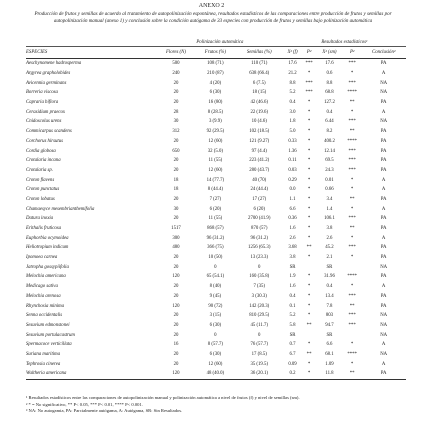  Describe the element at coordinates (259, 170) in the screenshot. I see `data-cell: 280 (43.7)` at that location.